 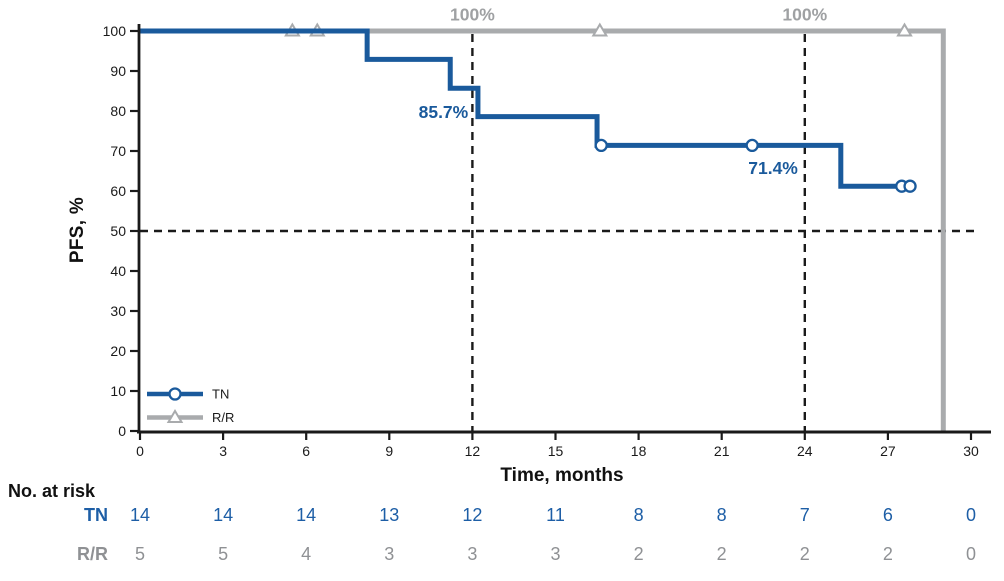 I want to click on risk-row-label-tn: TN, so click(x=96, y=515).